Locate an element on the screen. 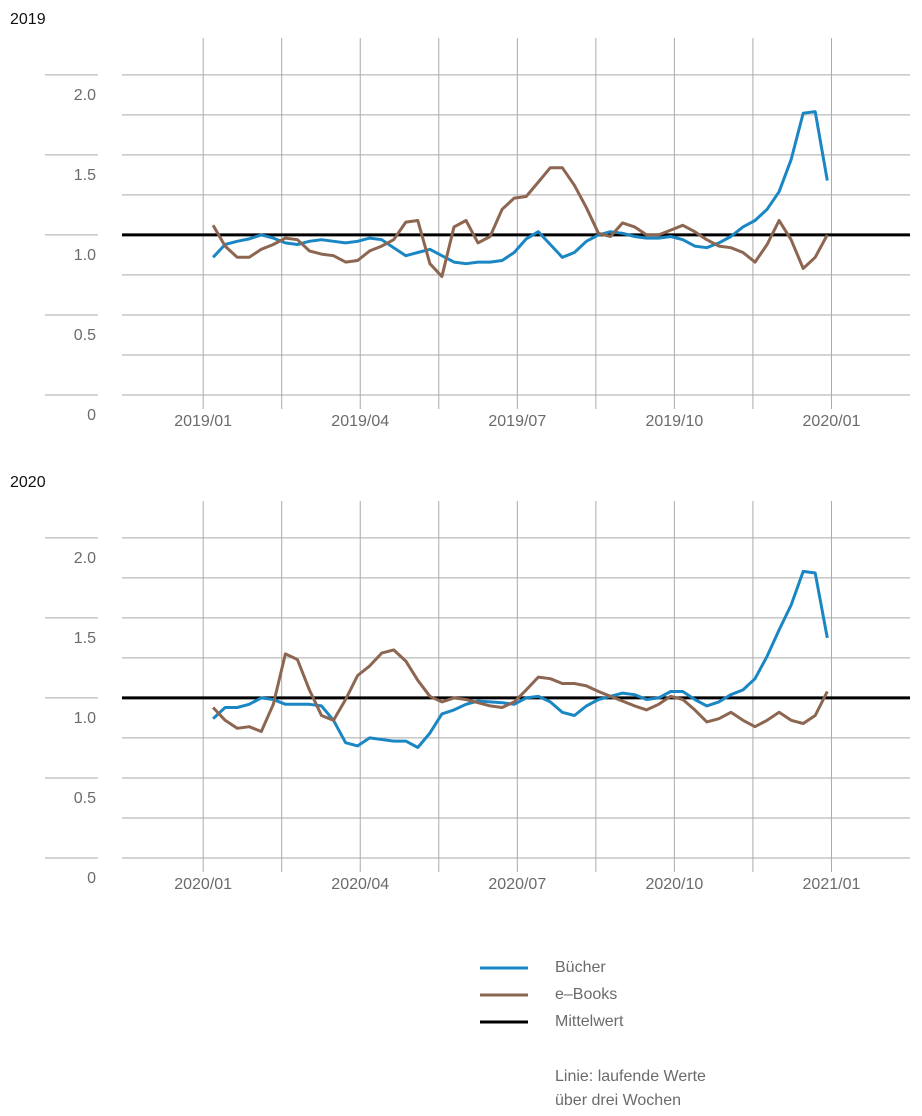  x-tick-label: 2019/07 is located at coordinates (517, 421).